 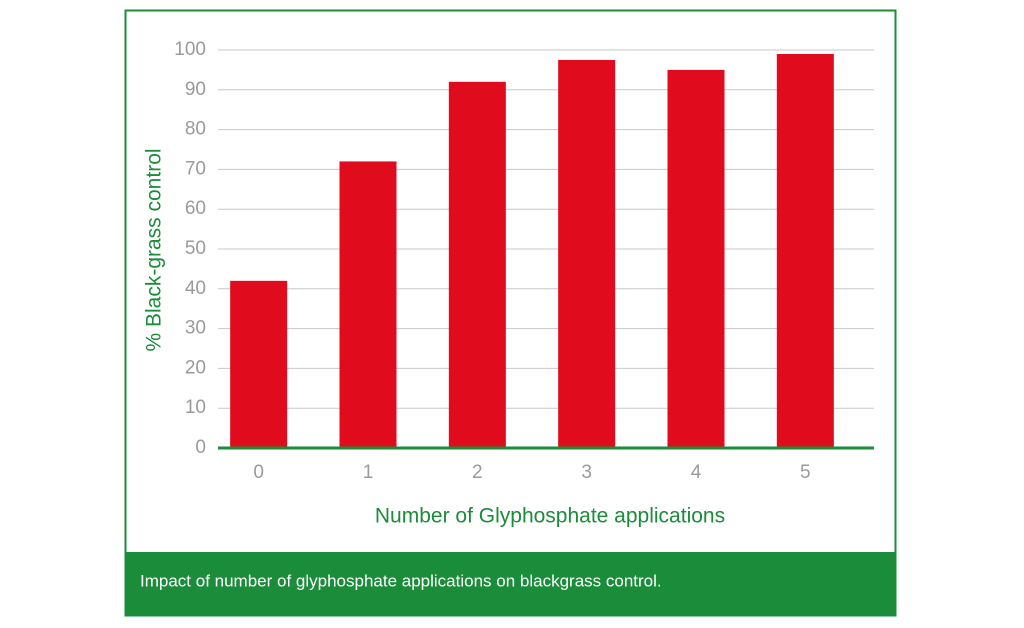 I want to click on y-tick-label: 10, so click(x=195, y=407).